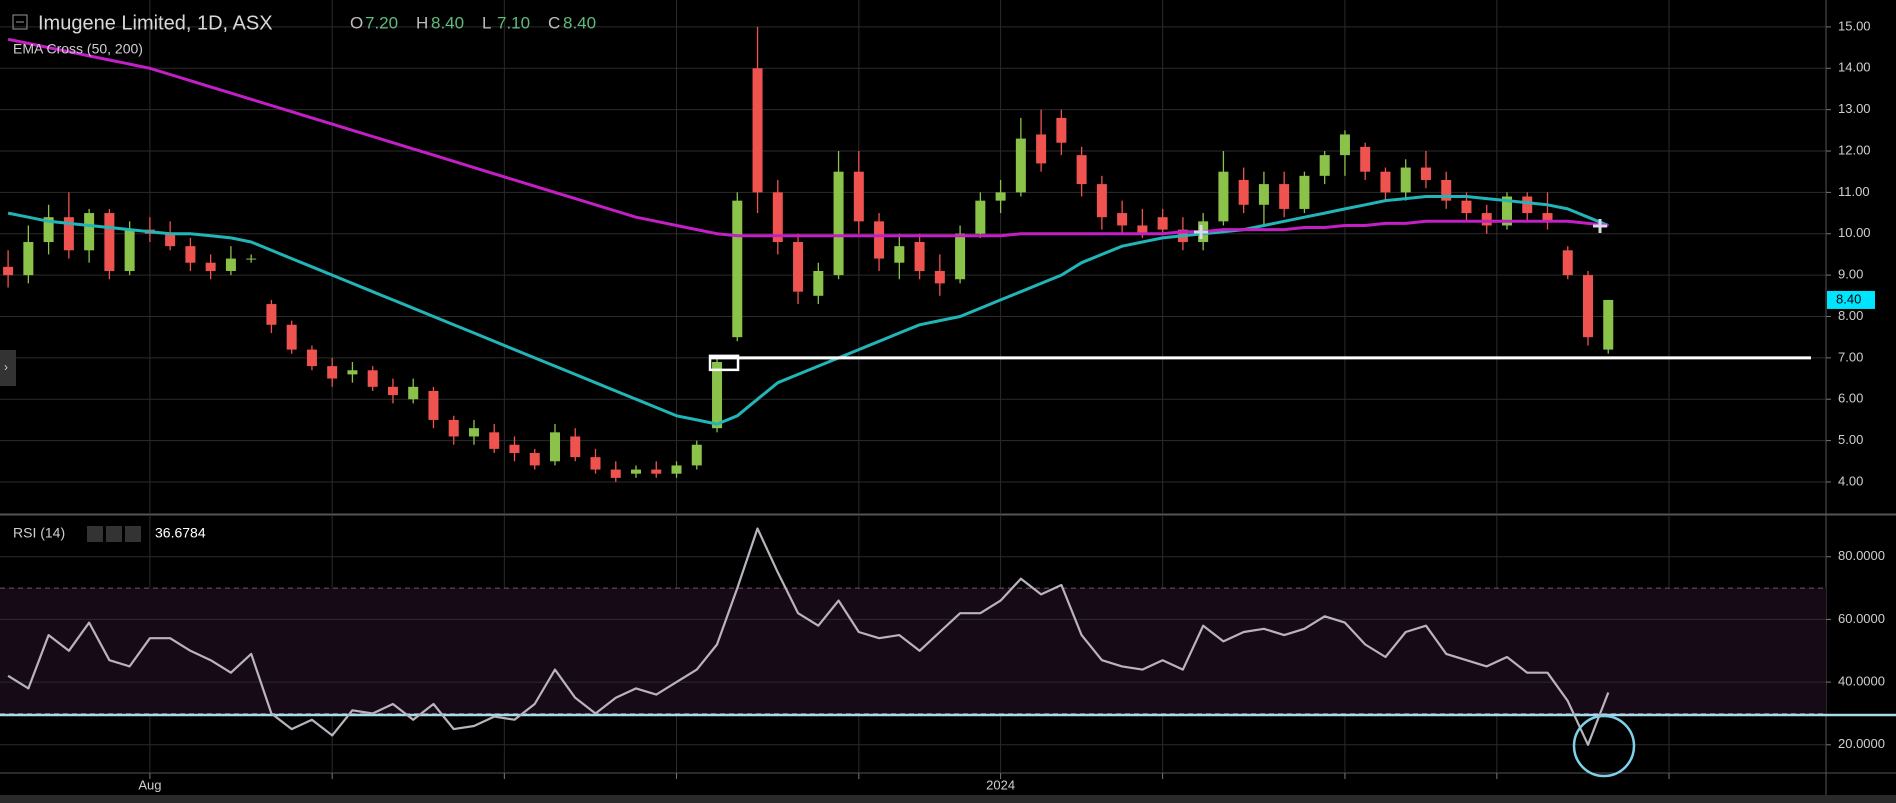 This screenshot has height=803, width=1896. What do you see at coordinates (1854, 149) in the screenshot?
I see `y-tick-label: 12.00` at bounding box center [1854, 149].